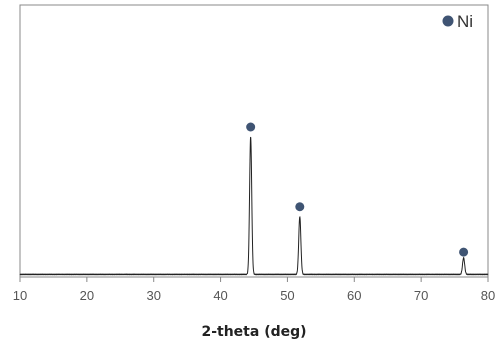 The height and width of the screenshot is (347, 504). Describe the element at coordinates (287, 295) in the screenshot. I see `x-tick-label: 50` at that location.